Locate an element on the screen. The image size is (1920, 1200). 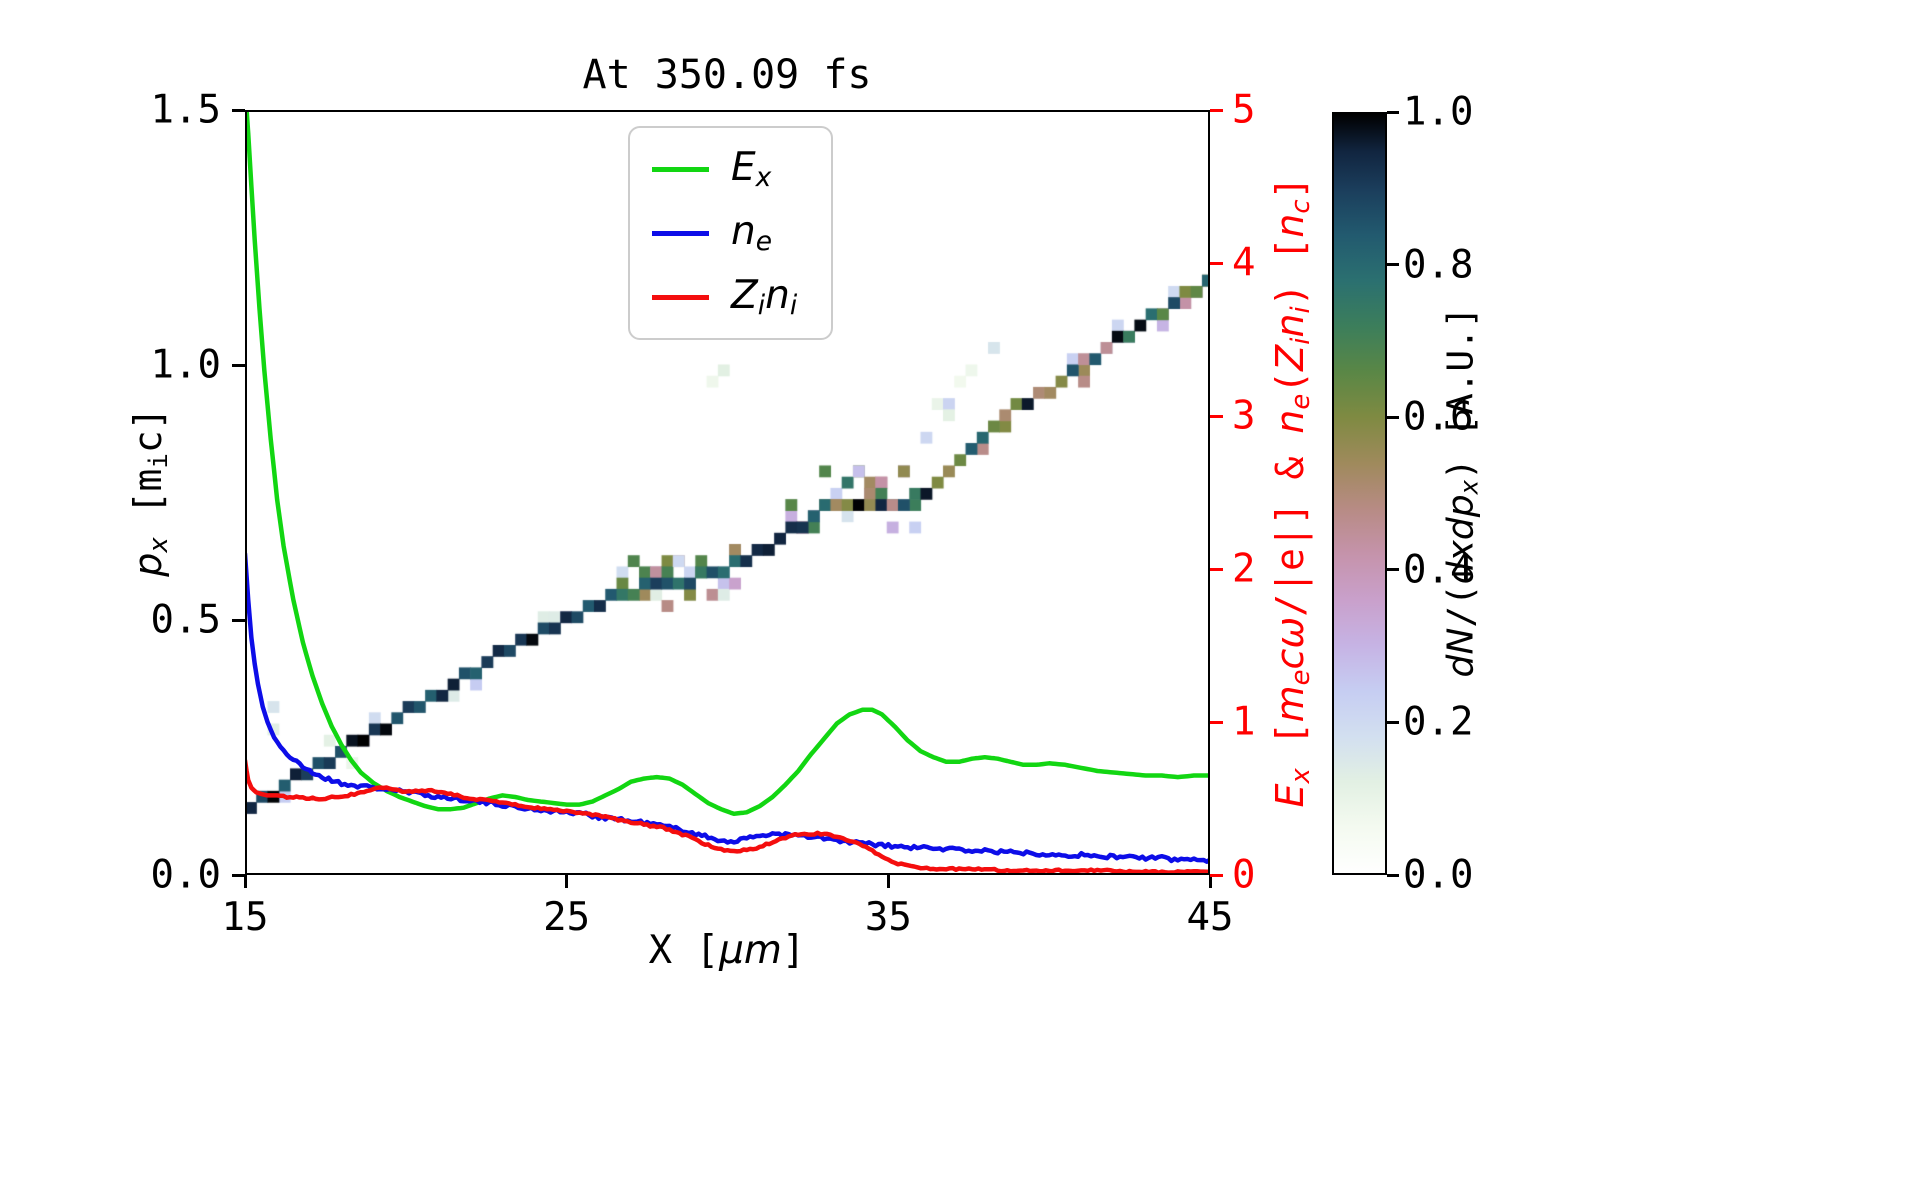
y-tick-label-left: 0.5 is located at coordinates (185, 620).